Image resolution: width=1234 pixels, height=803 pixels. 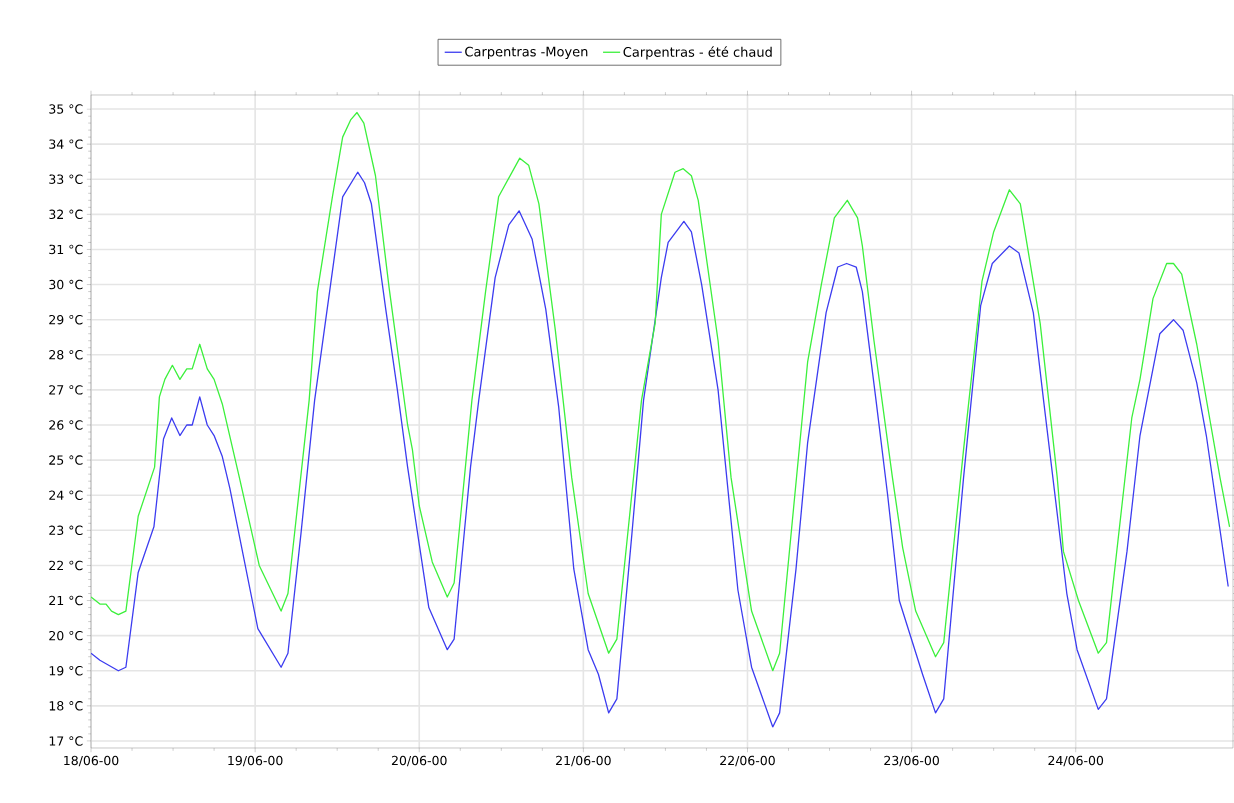 I want to click on x-tick-label: 23/06-00, so click(x=911, y=761).